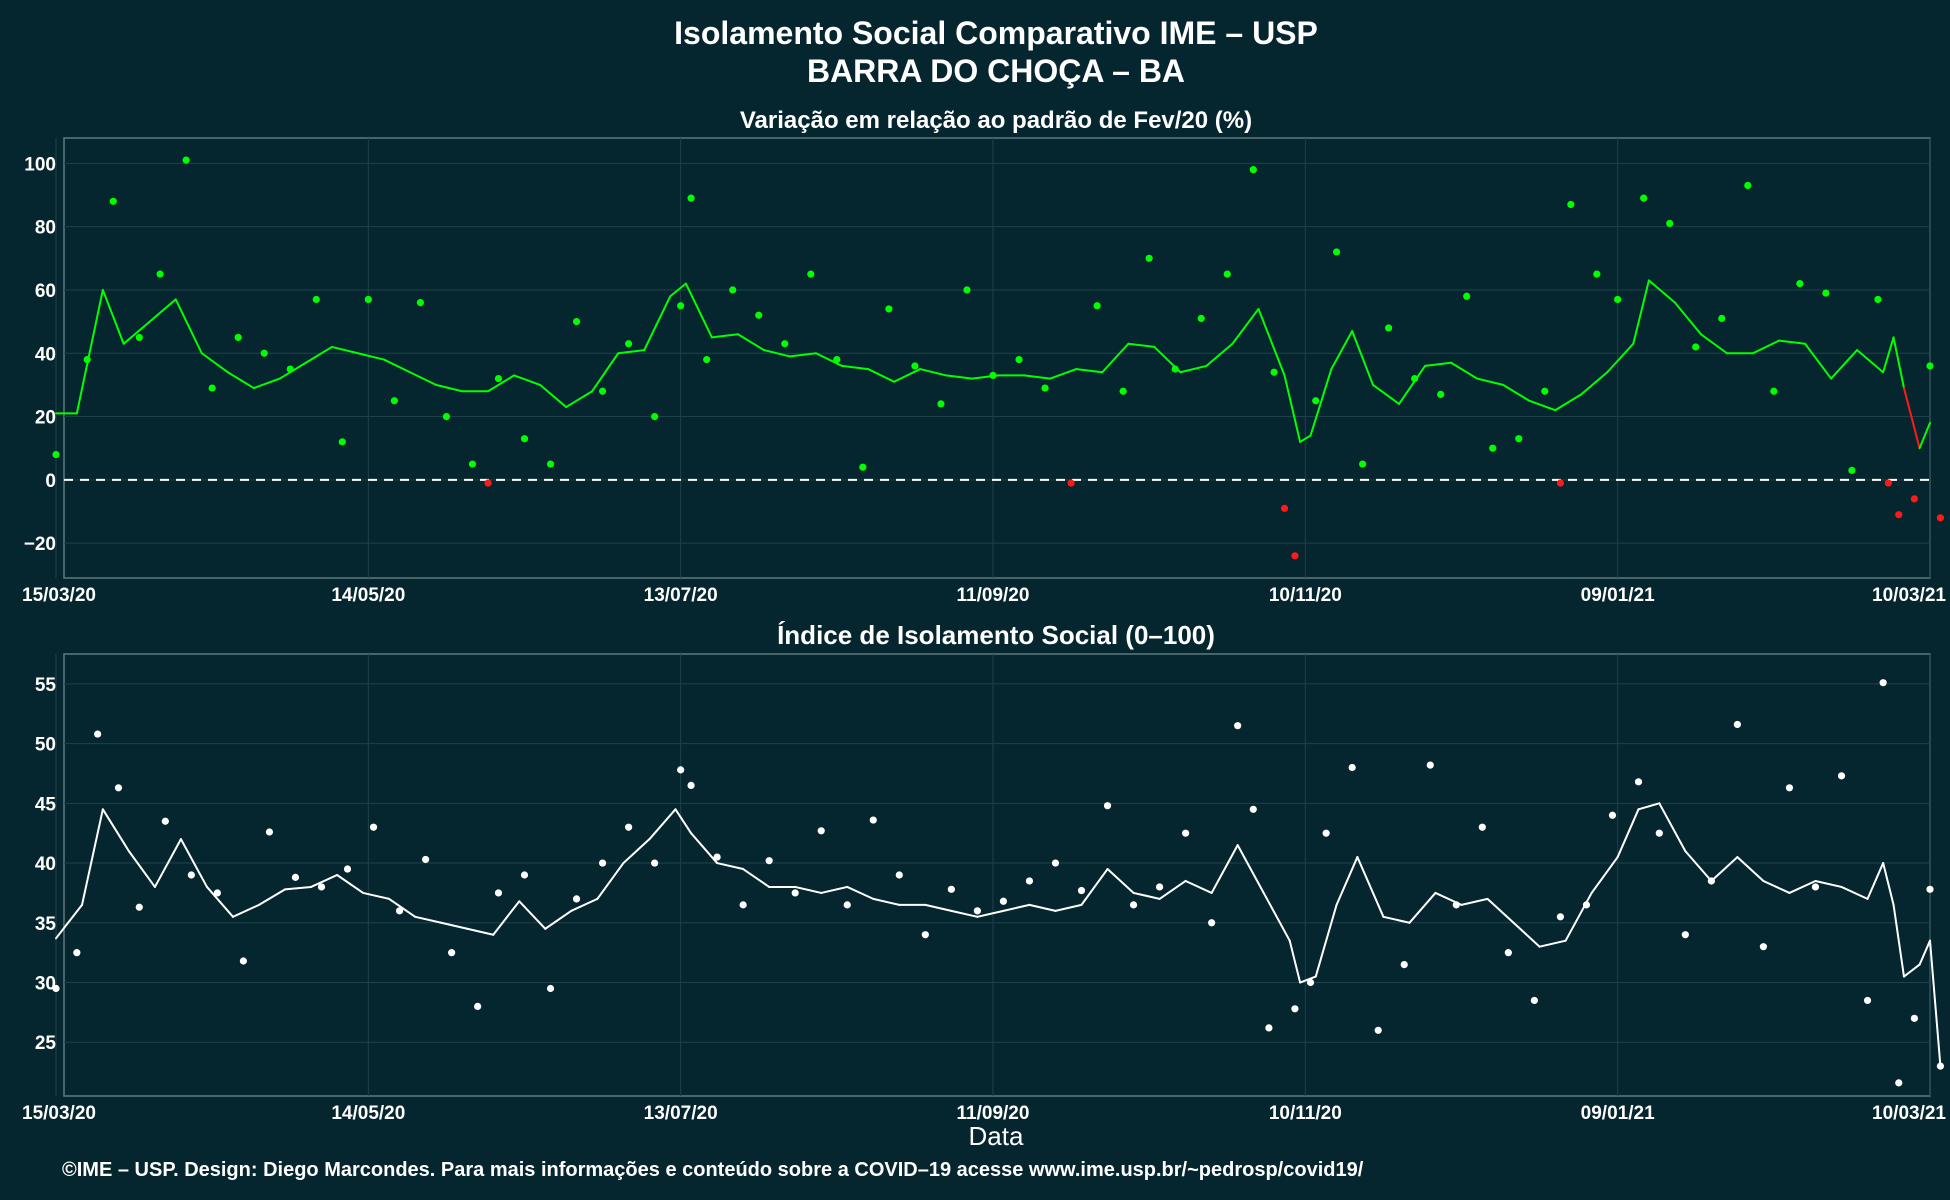  I want to click on figure-title-line1: Isolamento Social Comparativo IME – USP, so click(996, 33).